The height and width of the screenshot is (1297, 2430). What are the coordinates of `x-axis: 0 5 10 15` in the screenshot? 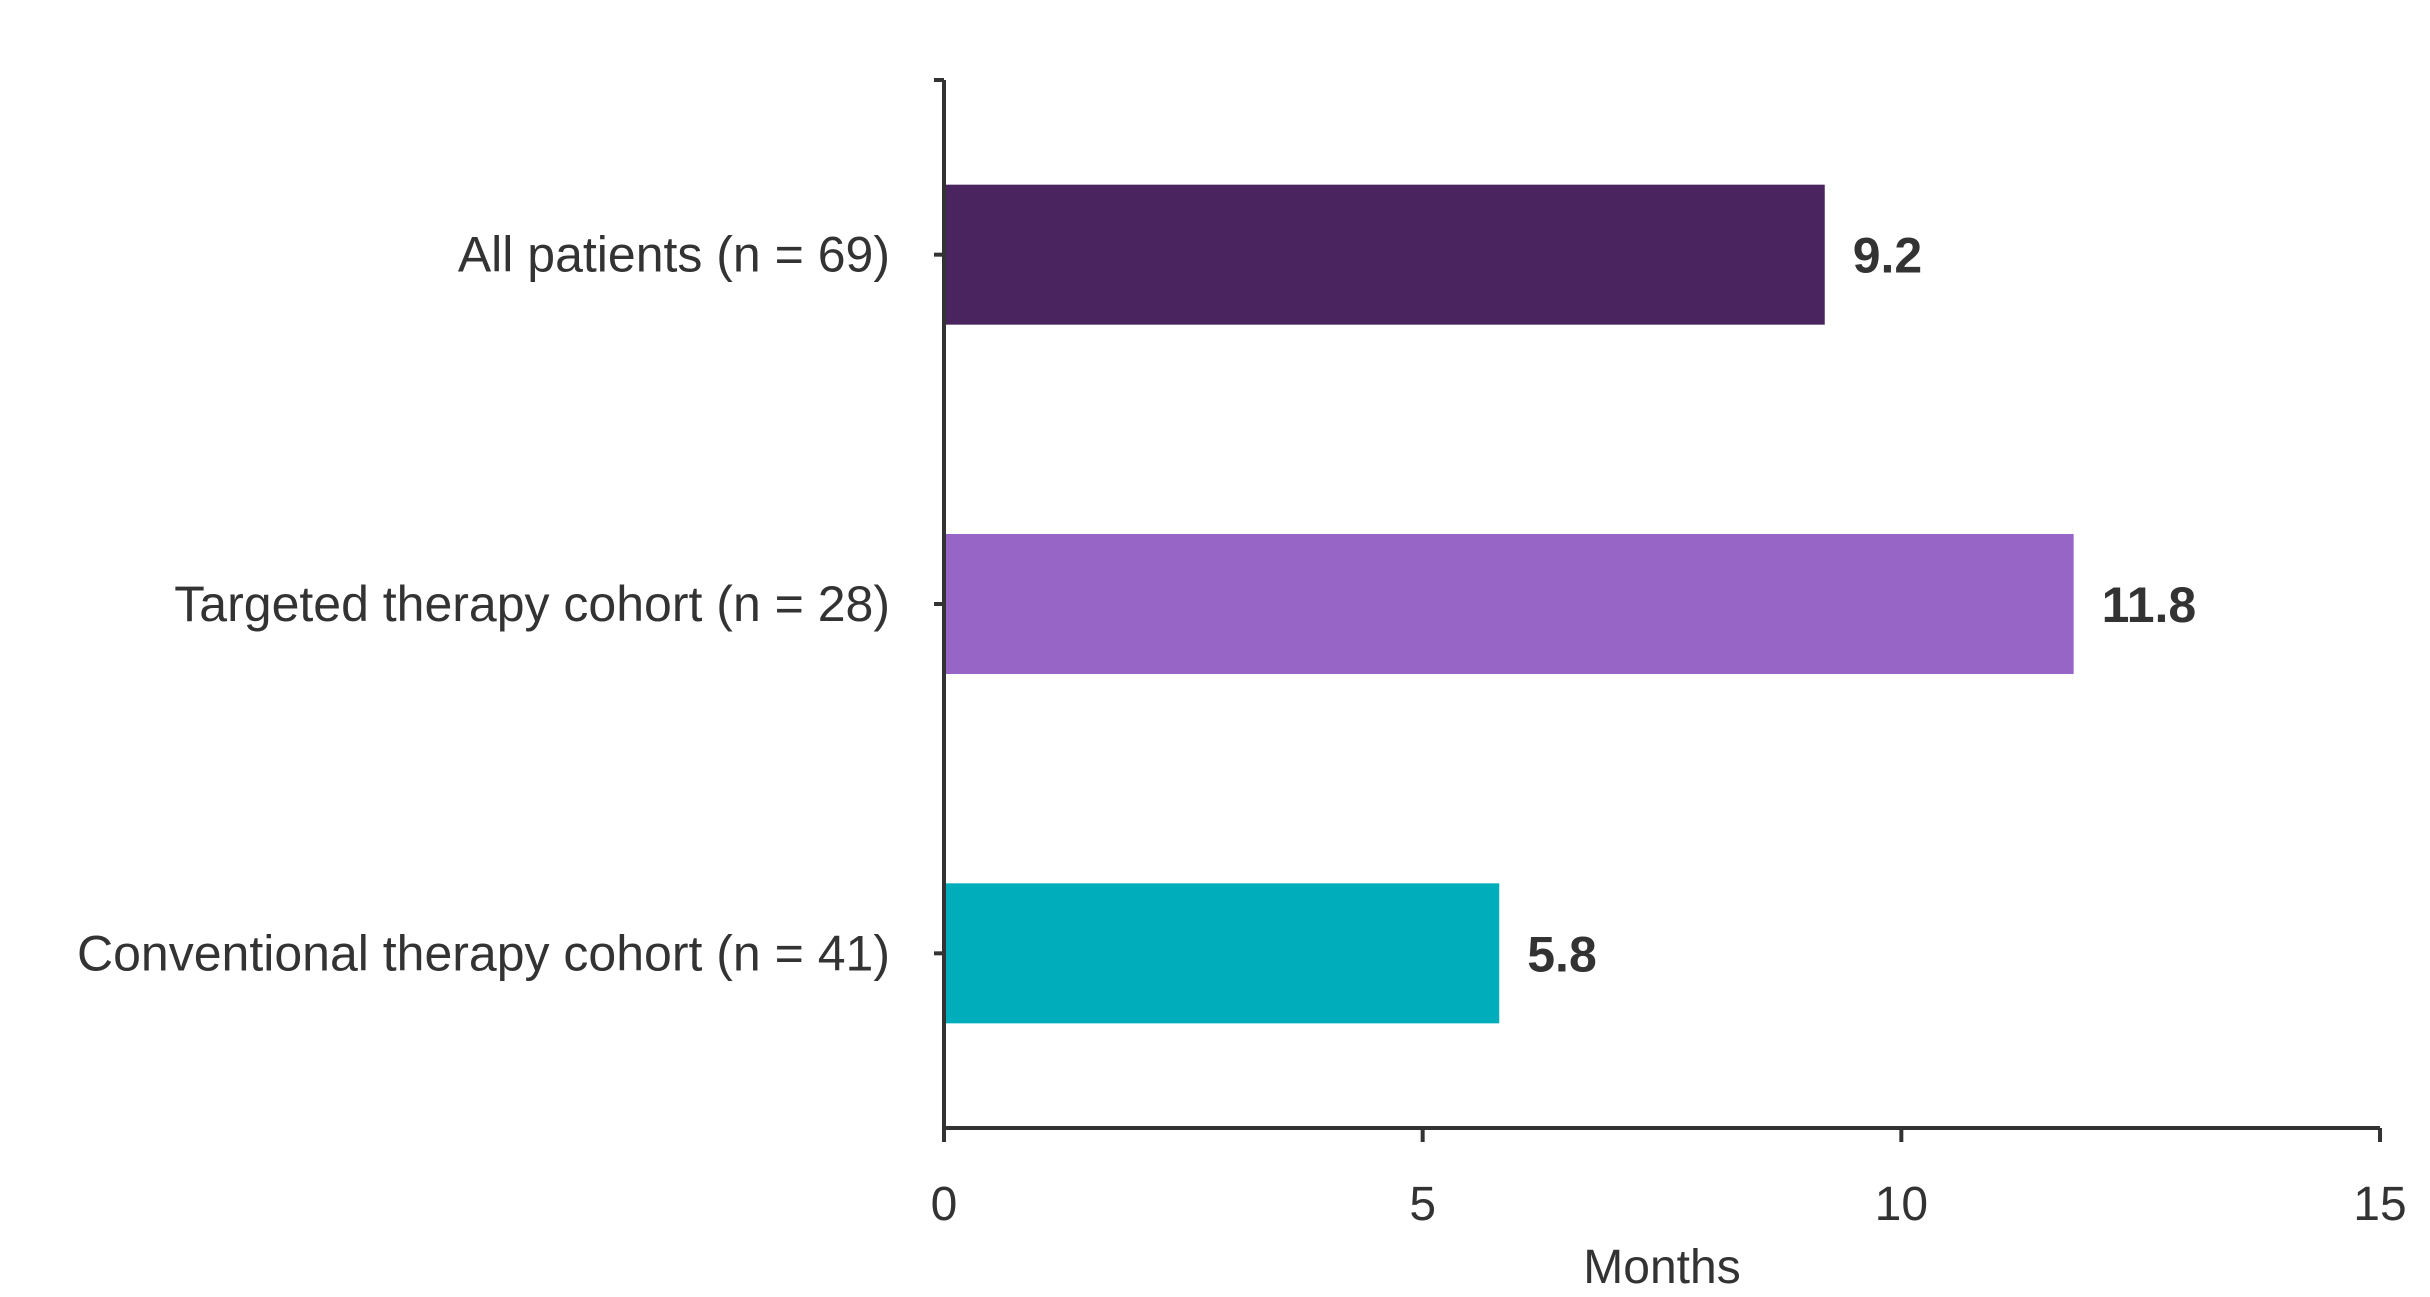 It's located at (1669, 1178).